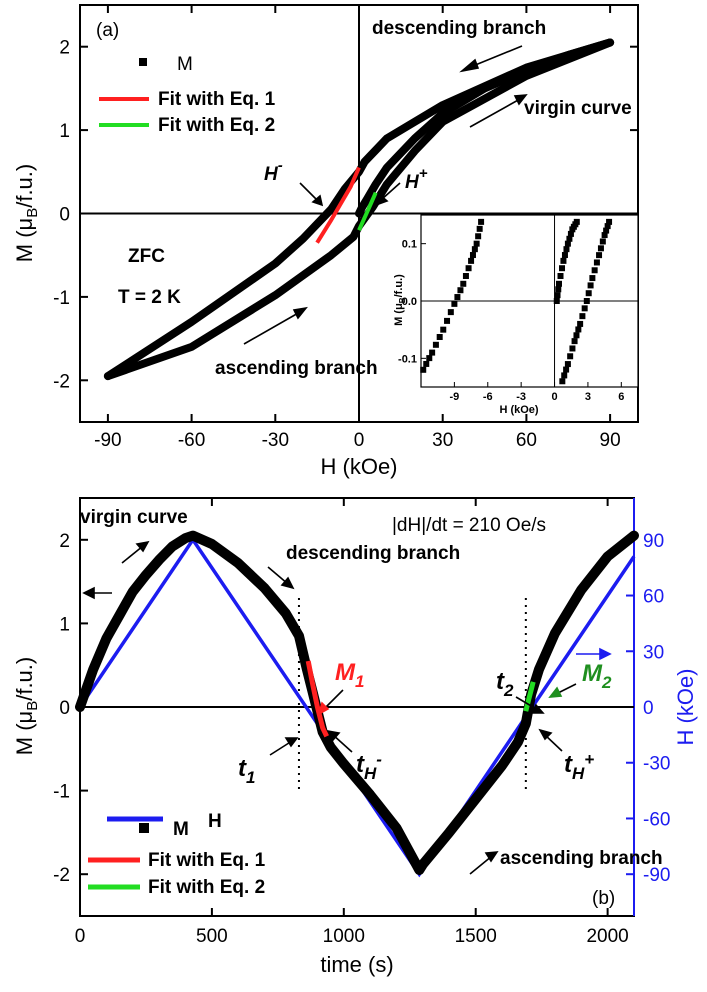 Image resolution: width=707 pixels, height=992 pixels. Describe the element at coordinates (605, 654) in the screenshot. I see `arrow-right-b-head` at that location.